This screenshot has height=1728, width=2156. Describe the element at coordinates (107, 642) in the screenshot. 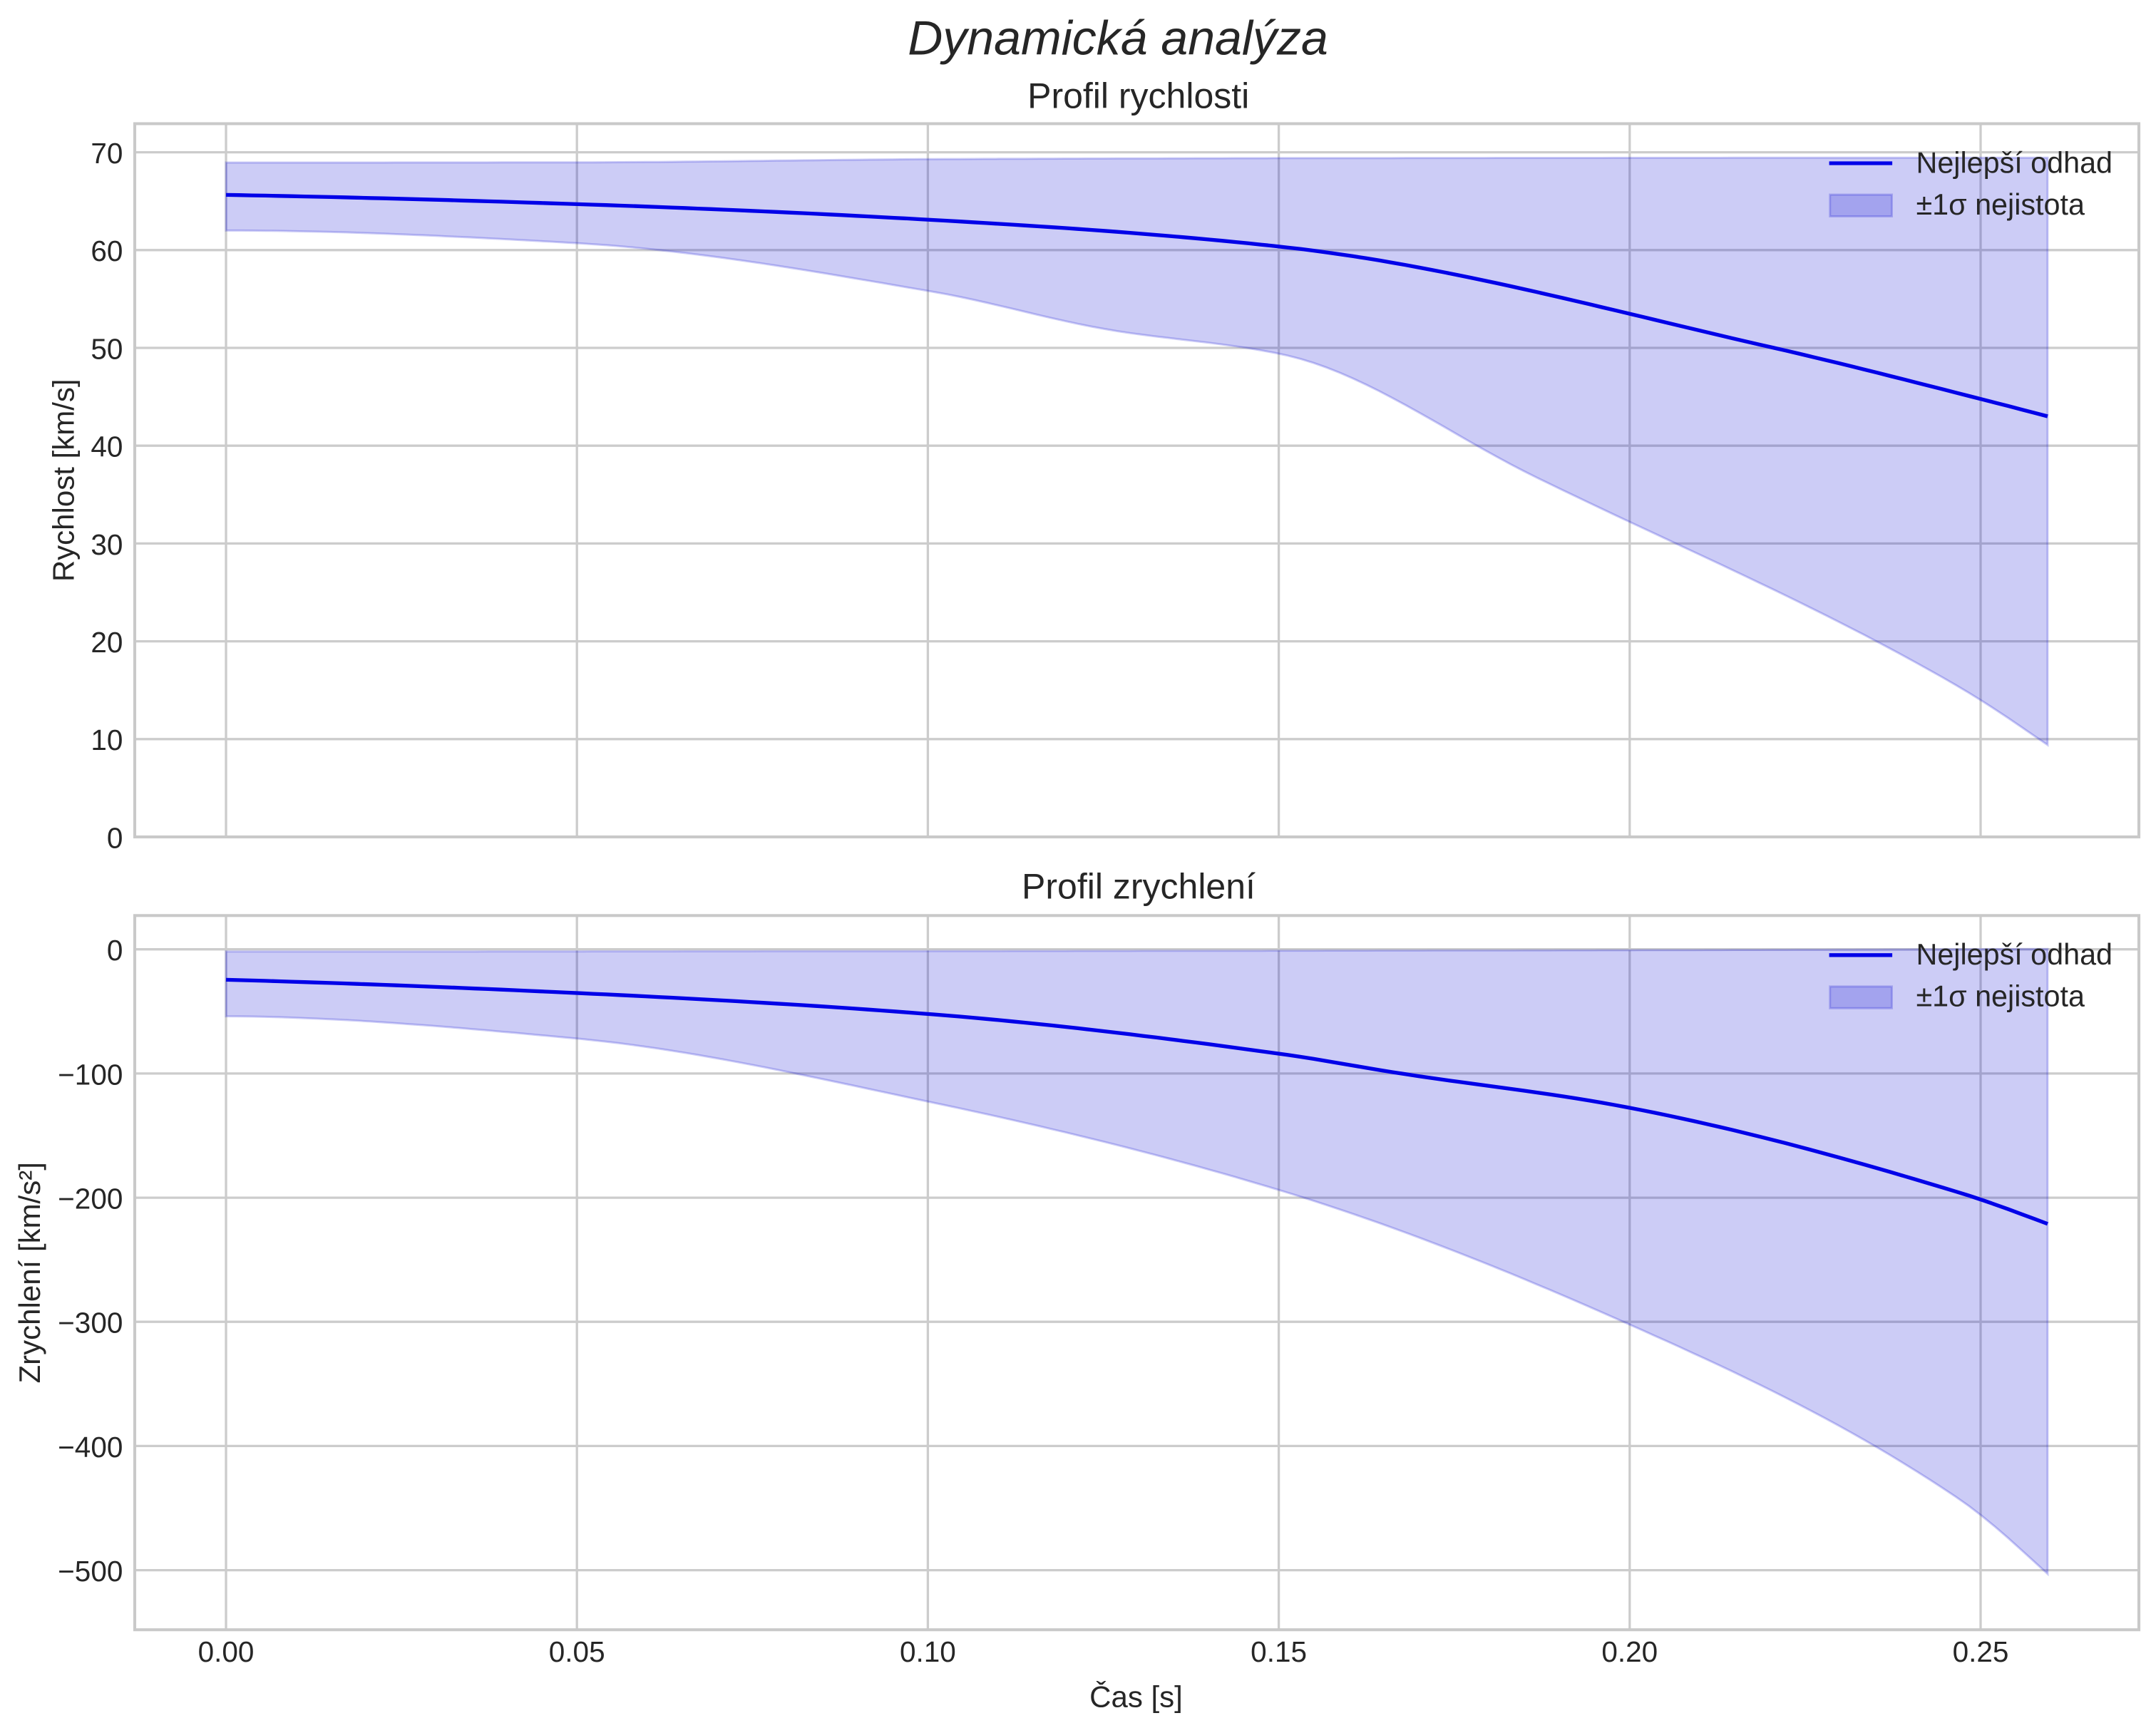

I see `svg-text: 20` at that location.